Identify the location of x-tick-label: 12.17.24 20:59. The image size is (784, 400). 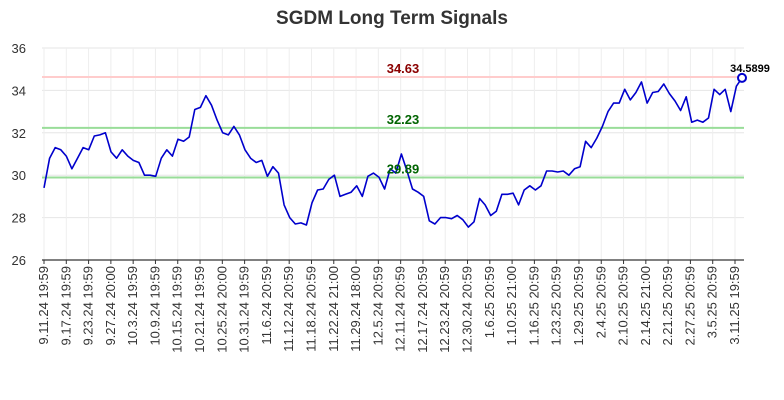
(422, 309).